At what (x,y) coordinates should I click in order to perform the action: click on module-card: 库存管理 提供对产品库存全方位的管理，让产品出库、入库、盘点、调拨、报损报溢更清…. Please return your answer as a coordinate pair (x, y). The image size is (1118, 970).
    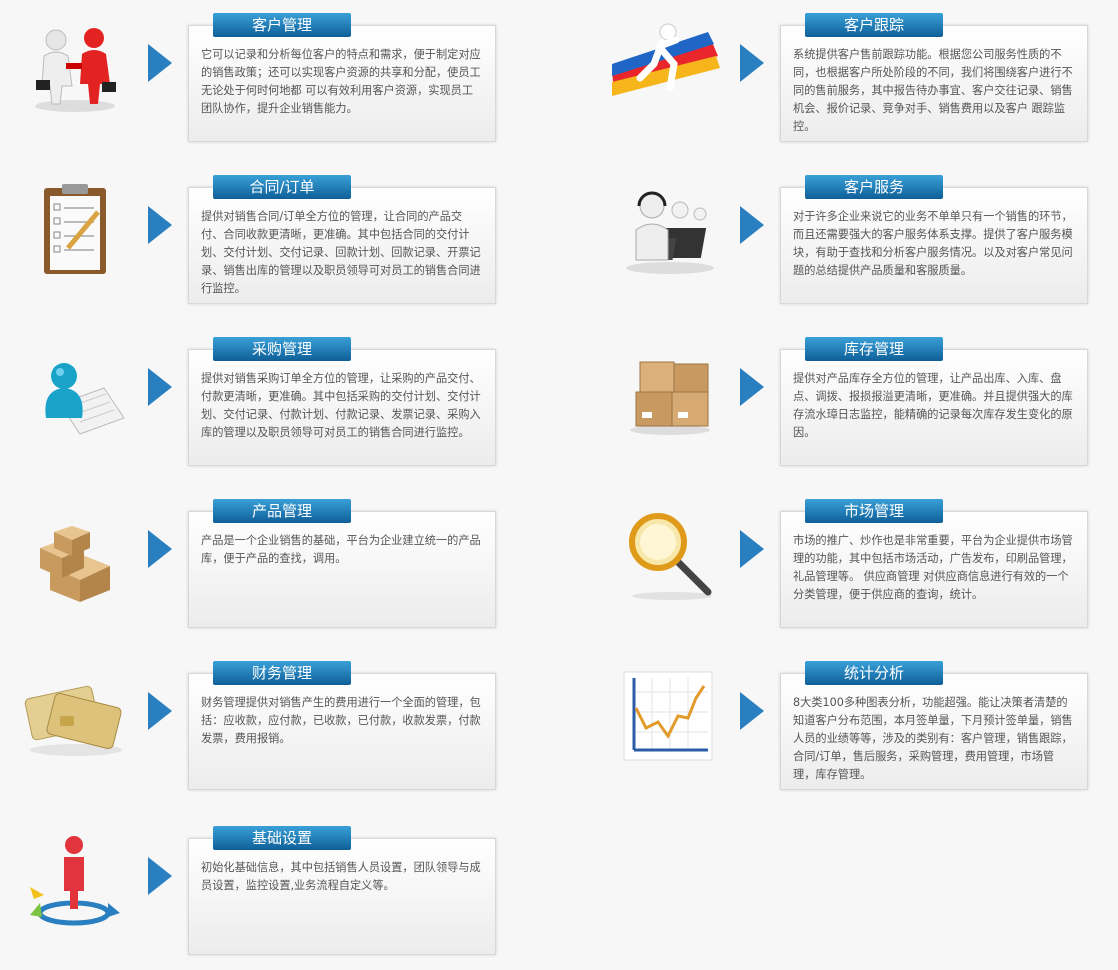
    Looking at the image, I should click on (934, 401).